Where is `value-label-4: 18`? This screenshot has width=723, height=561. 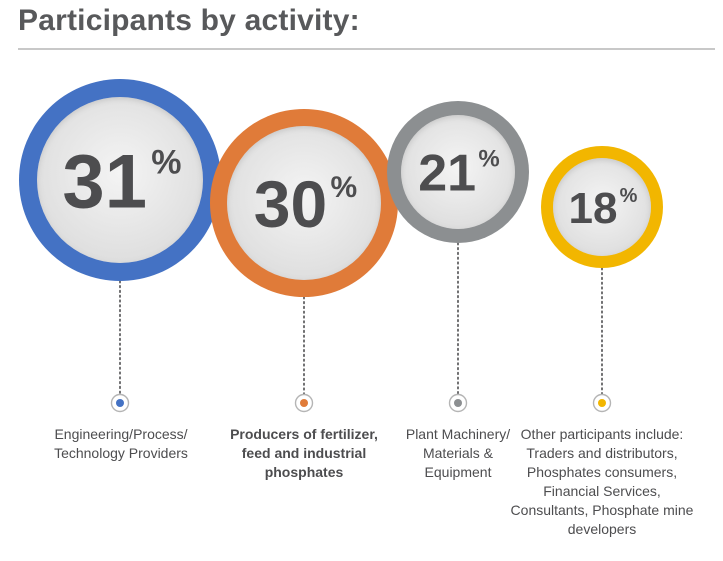 value-label-4: 18 is located at coordinates (593, 208).